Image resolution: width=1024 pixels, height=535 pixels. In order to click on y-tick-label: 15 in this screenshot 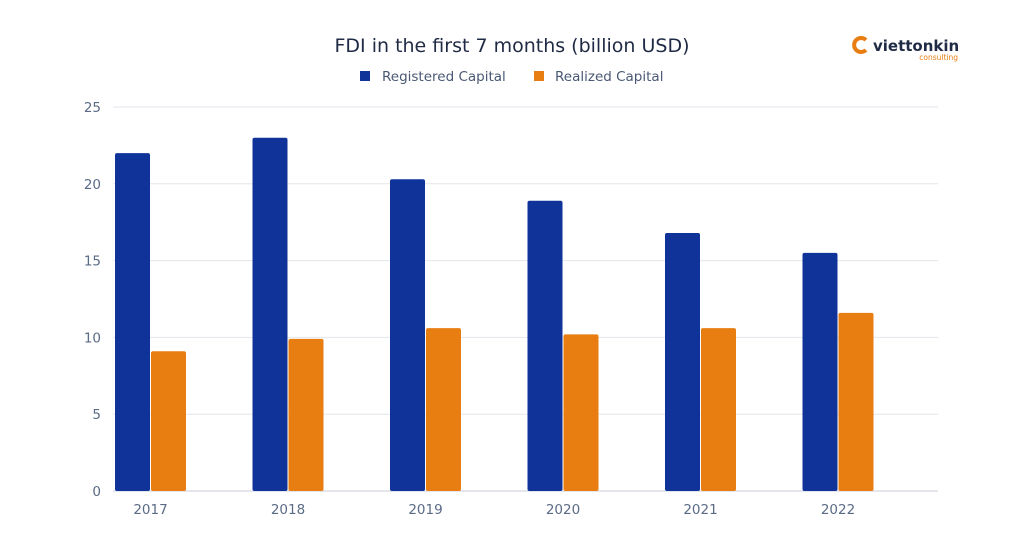, I will do `click(92, 262)`.